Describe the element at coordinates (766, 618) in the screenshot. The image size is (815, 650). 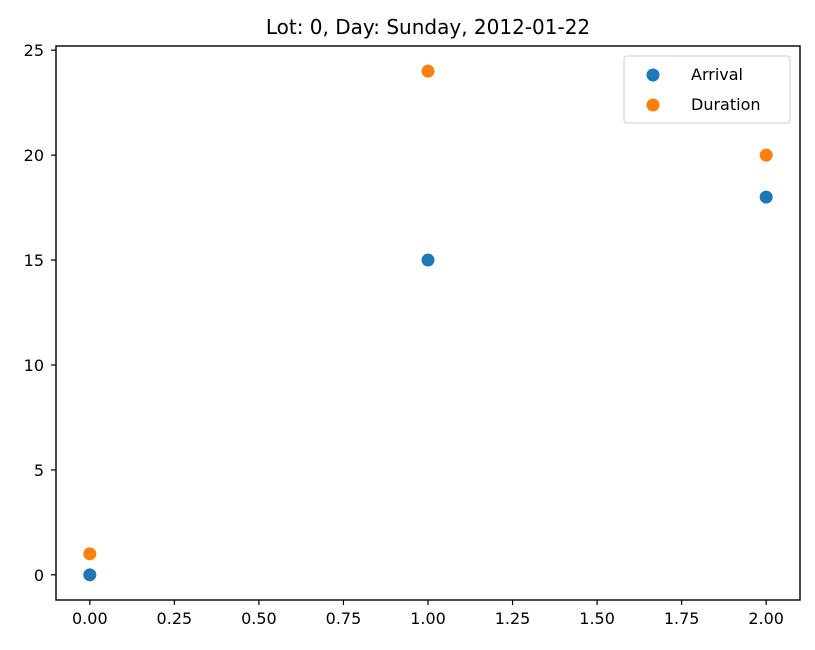
I see `x-tick-label: 2.00` at that location.